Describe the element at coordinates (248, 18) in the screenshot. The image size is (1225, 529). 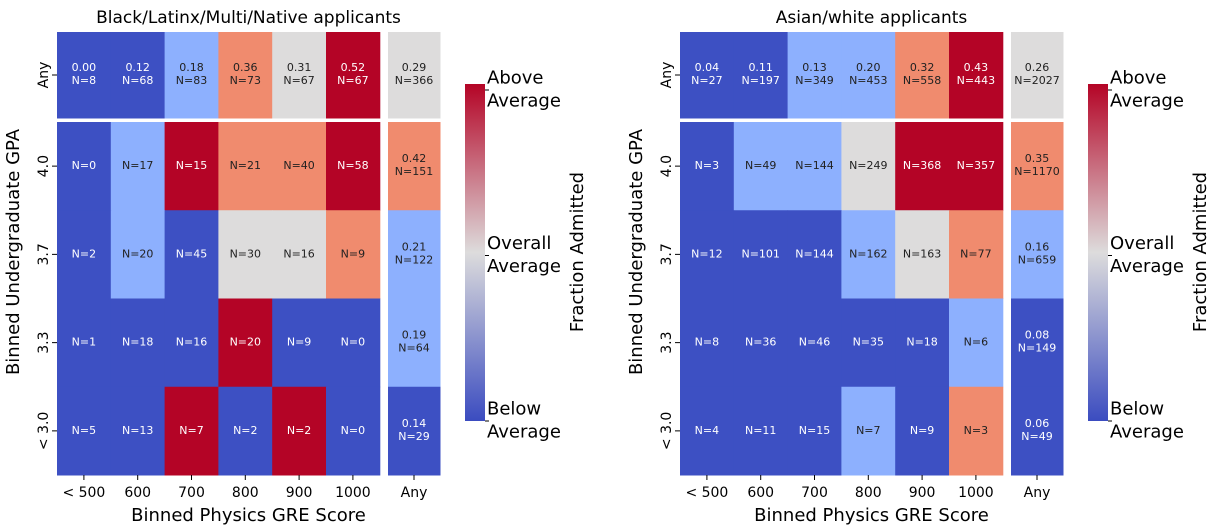
I see `chart-title: Black/Latinx/Multi/Native applicants` at that location.